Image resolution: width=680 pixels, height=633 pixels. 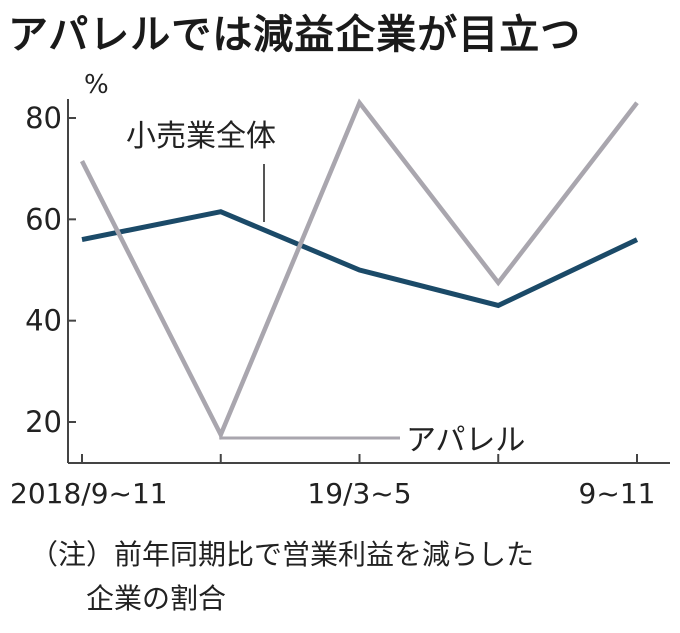 I want to click on series-line-retail-total, so click(x=360, y=259).